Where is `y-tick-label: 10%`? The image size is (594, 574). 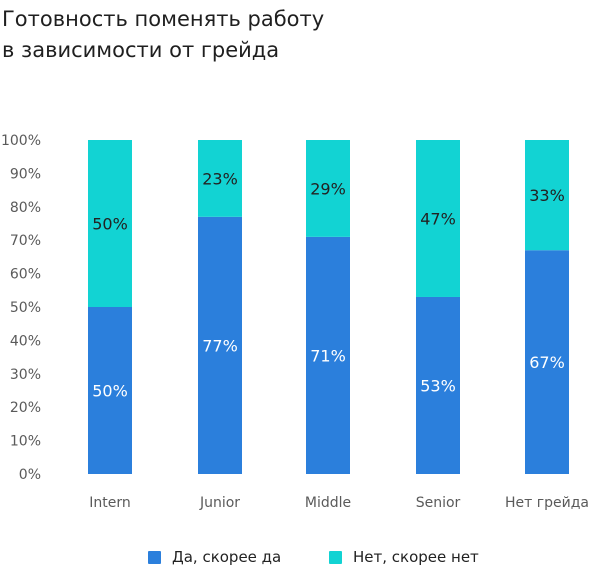 y-tick-label: 10% is located at coordinates (25, 442).